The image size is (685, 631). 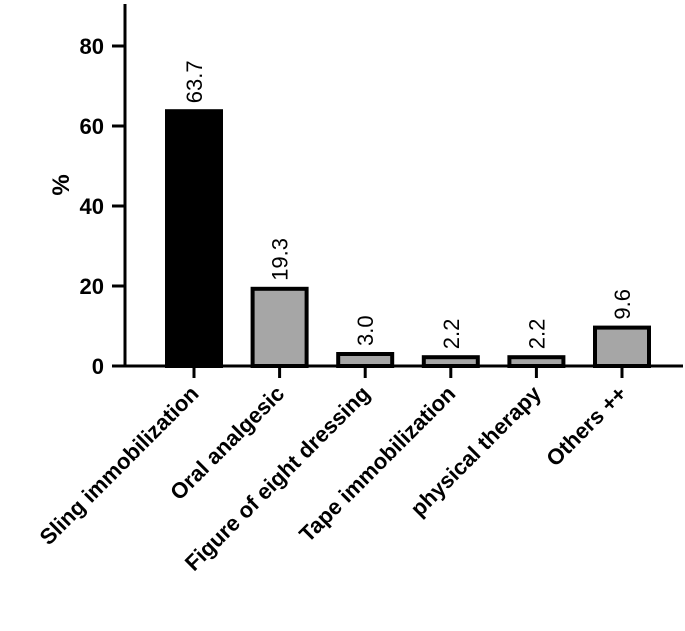 What do you see at coordinates (377, 464) in the screenshot?
I see `x-tick-label: Tape immobilization` at bounding box center [377, 464].